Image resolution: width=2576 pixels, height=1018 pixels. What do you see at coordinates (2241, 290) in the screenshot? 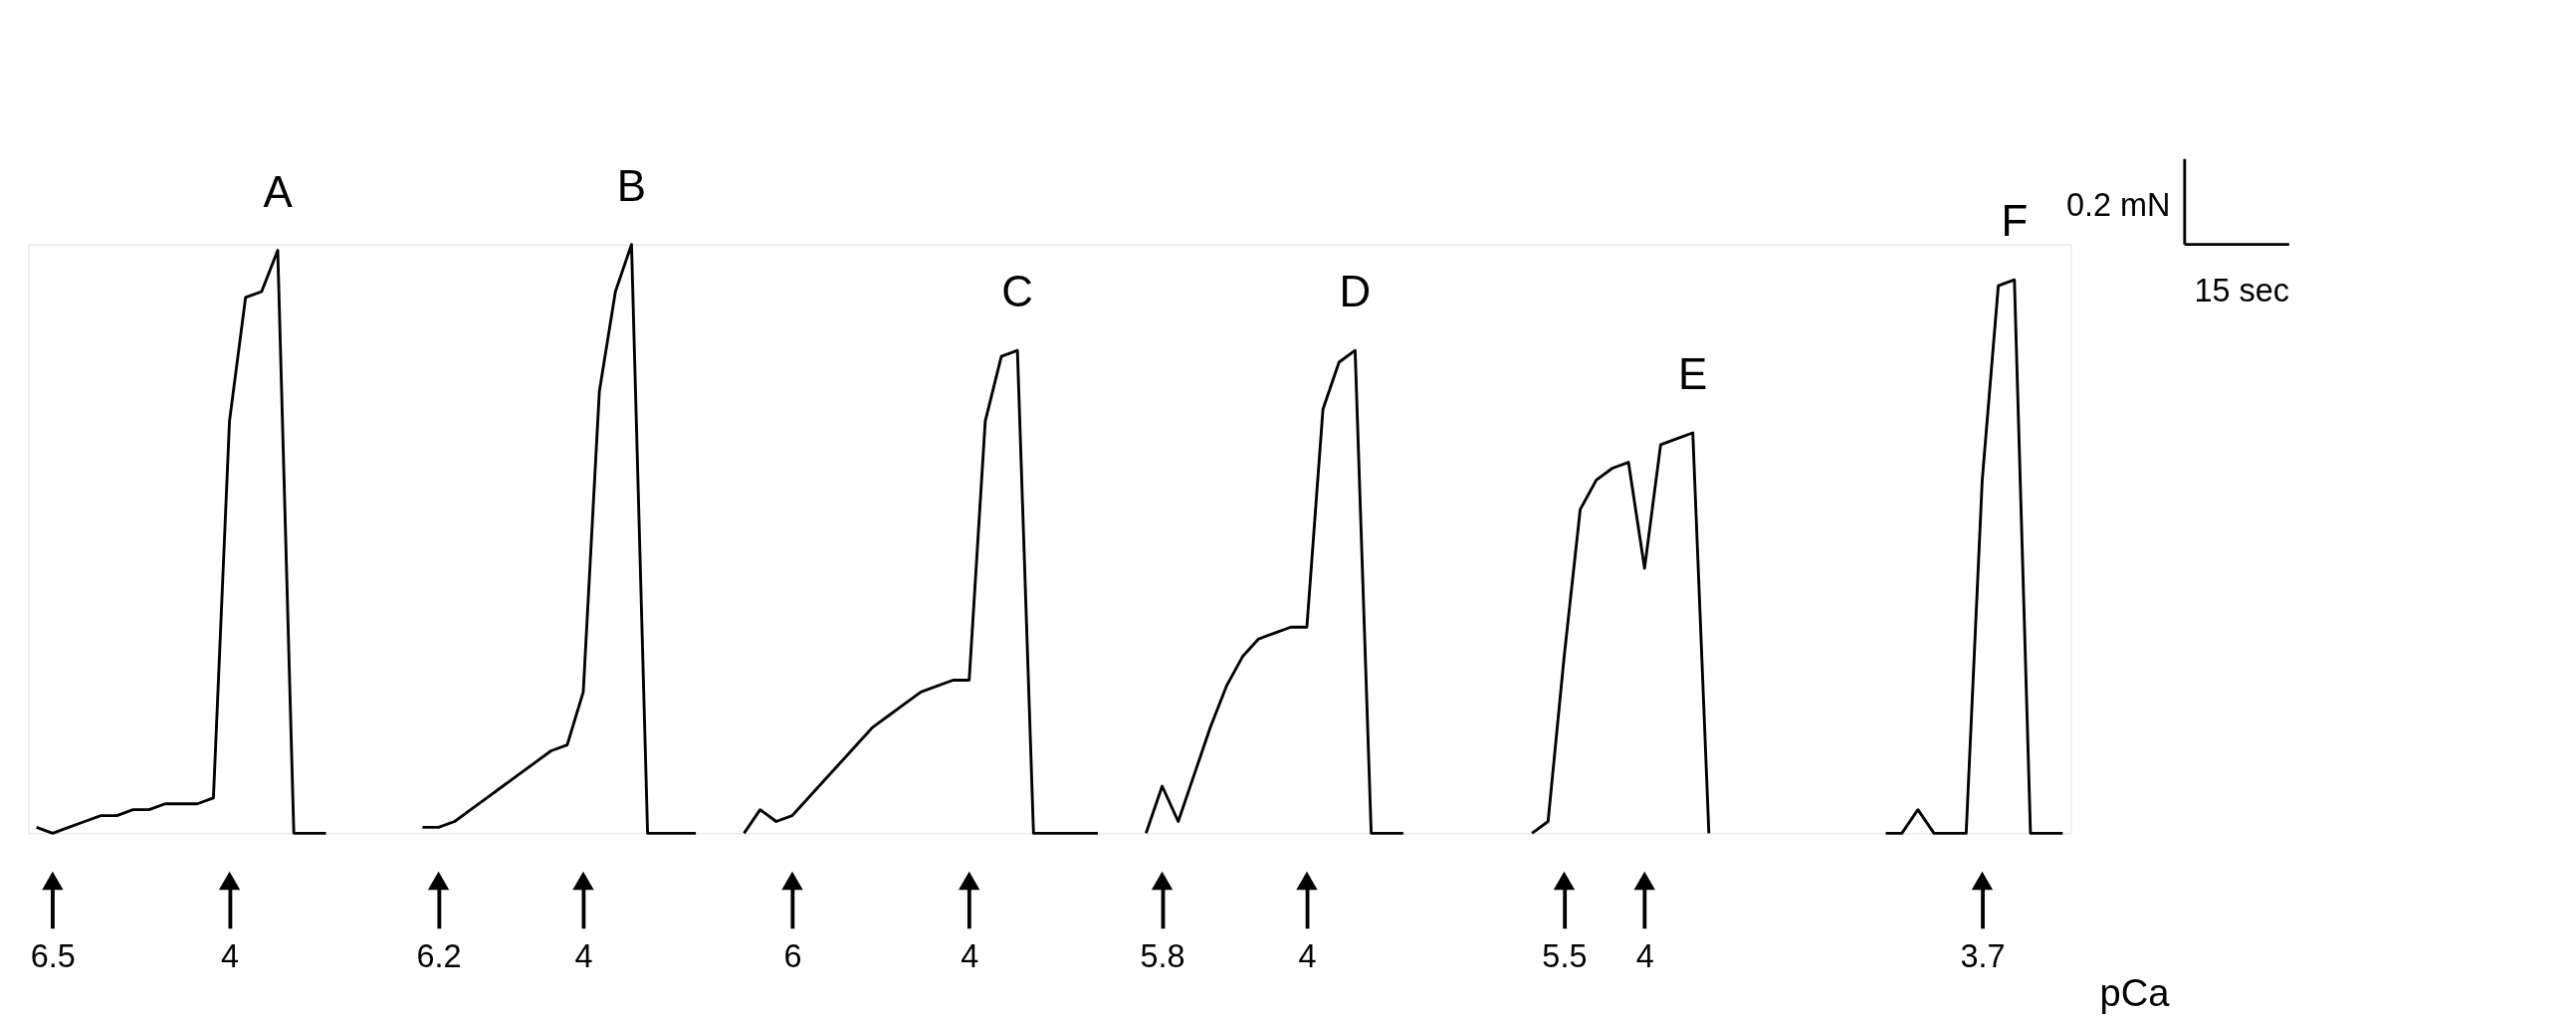
I see `text: 15 sec` at bounding box center [2241, 290].